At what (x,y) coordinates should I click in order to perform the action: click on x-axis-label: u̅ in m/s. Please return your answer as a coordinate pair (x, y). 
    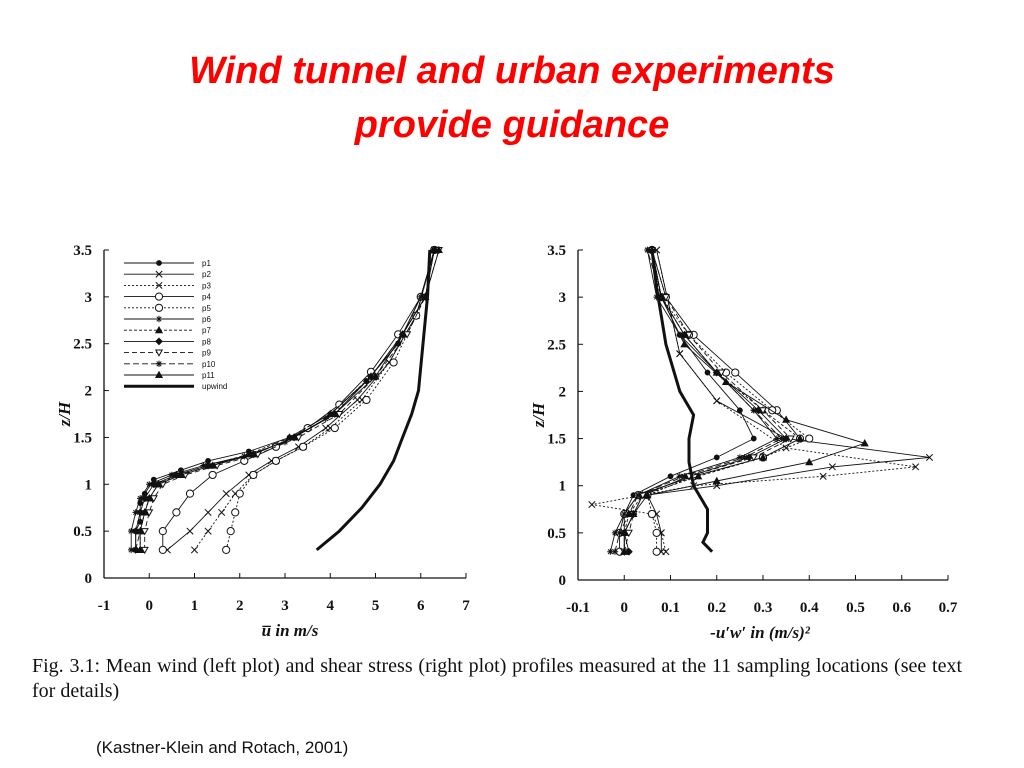
    Looking at the image, I should click on (290, 630).